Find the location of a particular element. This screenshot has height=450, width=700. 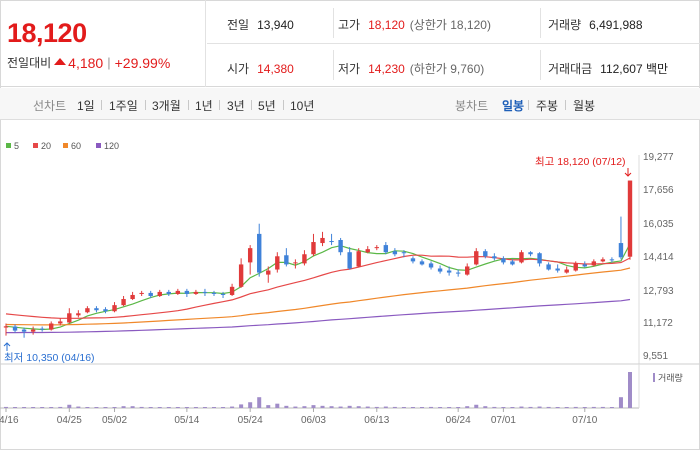

low-annotation: 최저 10,350 (04/16) is located at coordinates (49, 353).